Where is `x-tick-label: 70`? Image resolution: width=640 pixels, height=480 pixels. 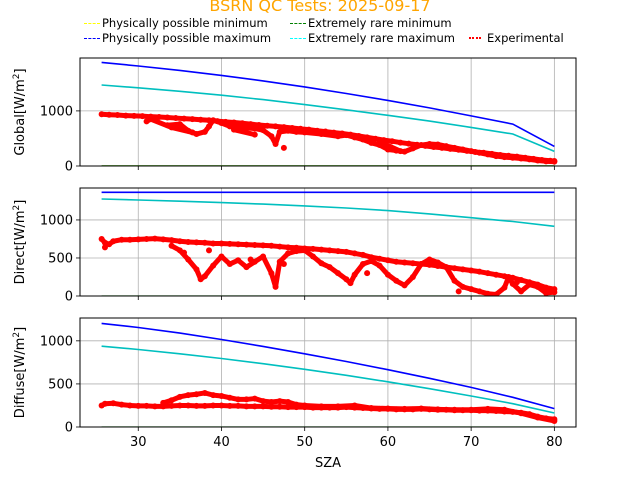
x-tick-label: 70 is located at coordinates (471, 442).